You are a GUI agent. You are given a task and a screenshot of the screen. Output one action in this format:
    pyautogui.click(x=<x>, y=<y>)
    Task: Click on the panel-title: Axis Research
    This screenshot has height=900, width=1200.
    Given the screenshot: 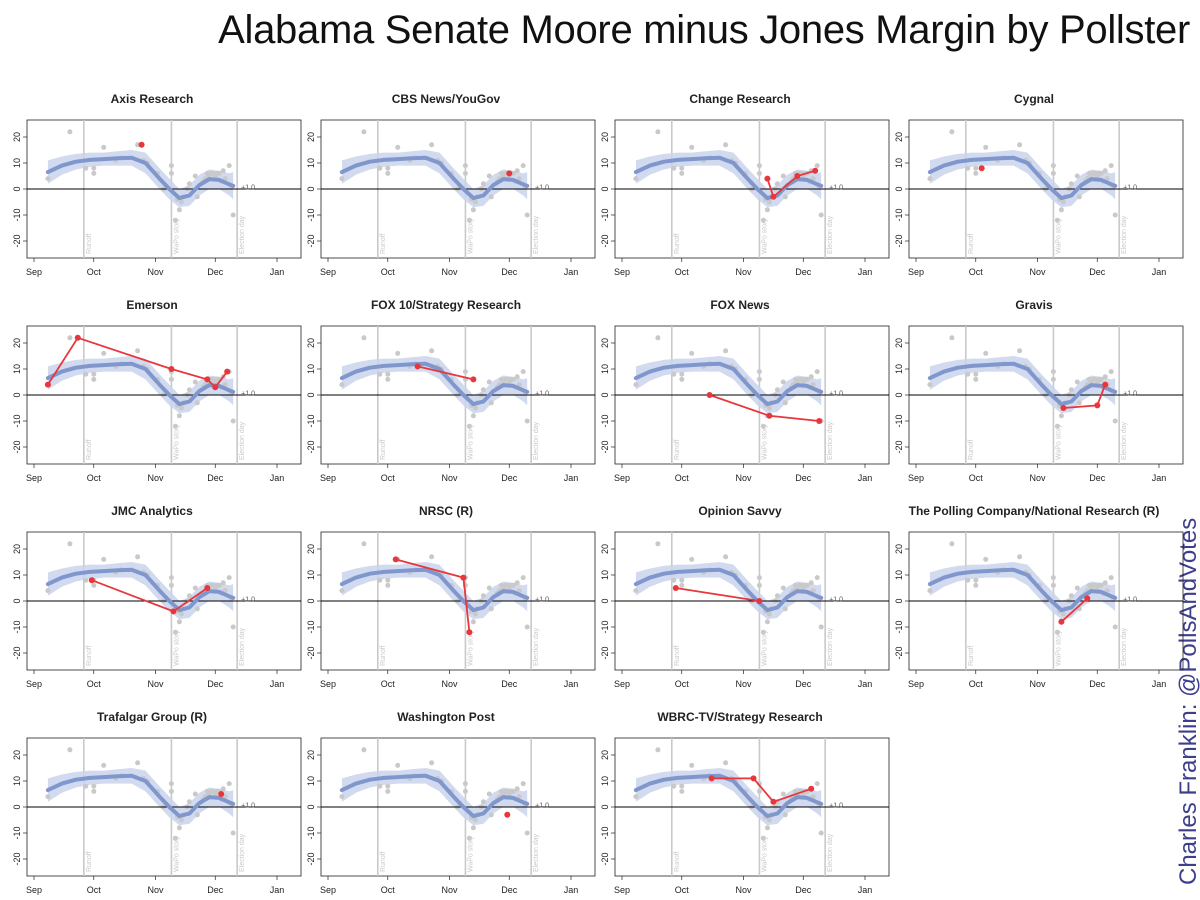 What is the action you would take?
    pyautogui.click(x=152, y=99)
    